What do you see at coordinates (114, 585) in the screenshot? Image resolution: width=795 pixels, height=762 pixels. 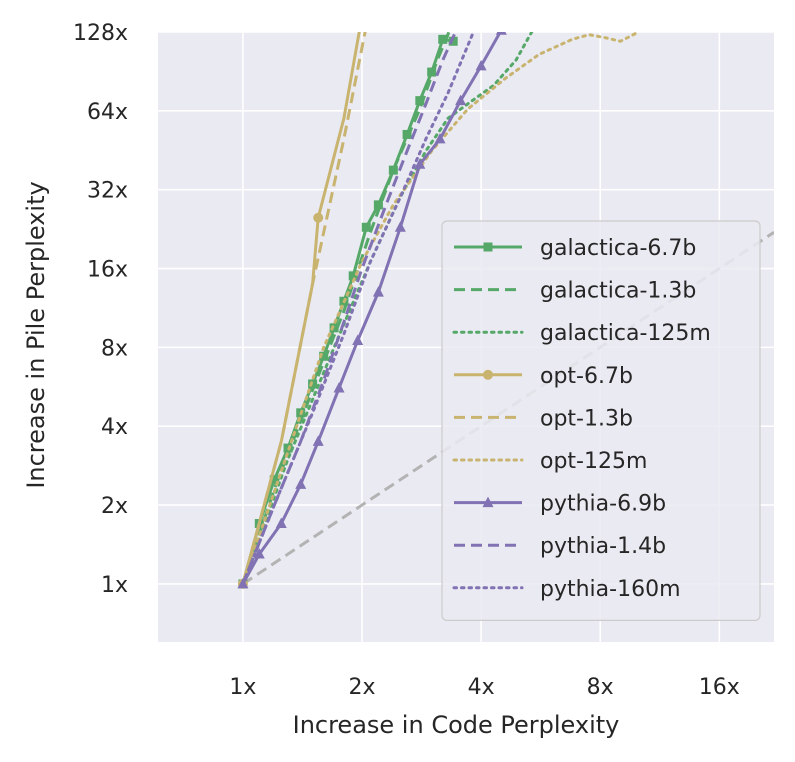 I see `y-tick-label: 1x` at bounding box center [114, 585].